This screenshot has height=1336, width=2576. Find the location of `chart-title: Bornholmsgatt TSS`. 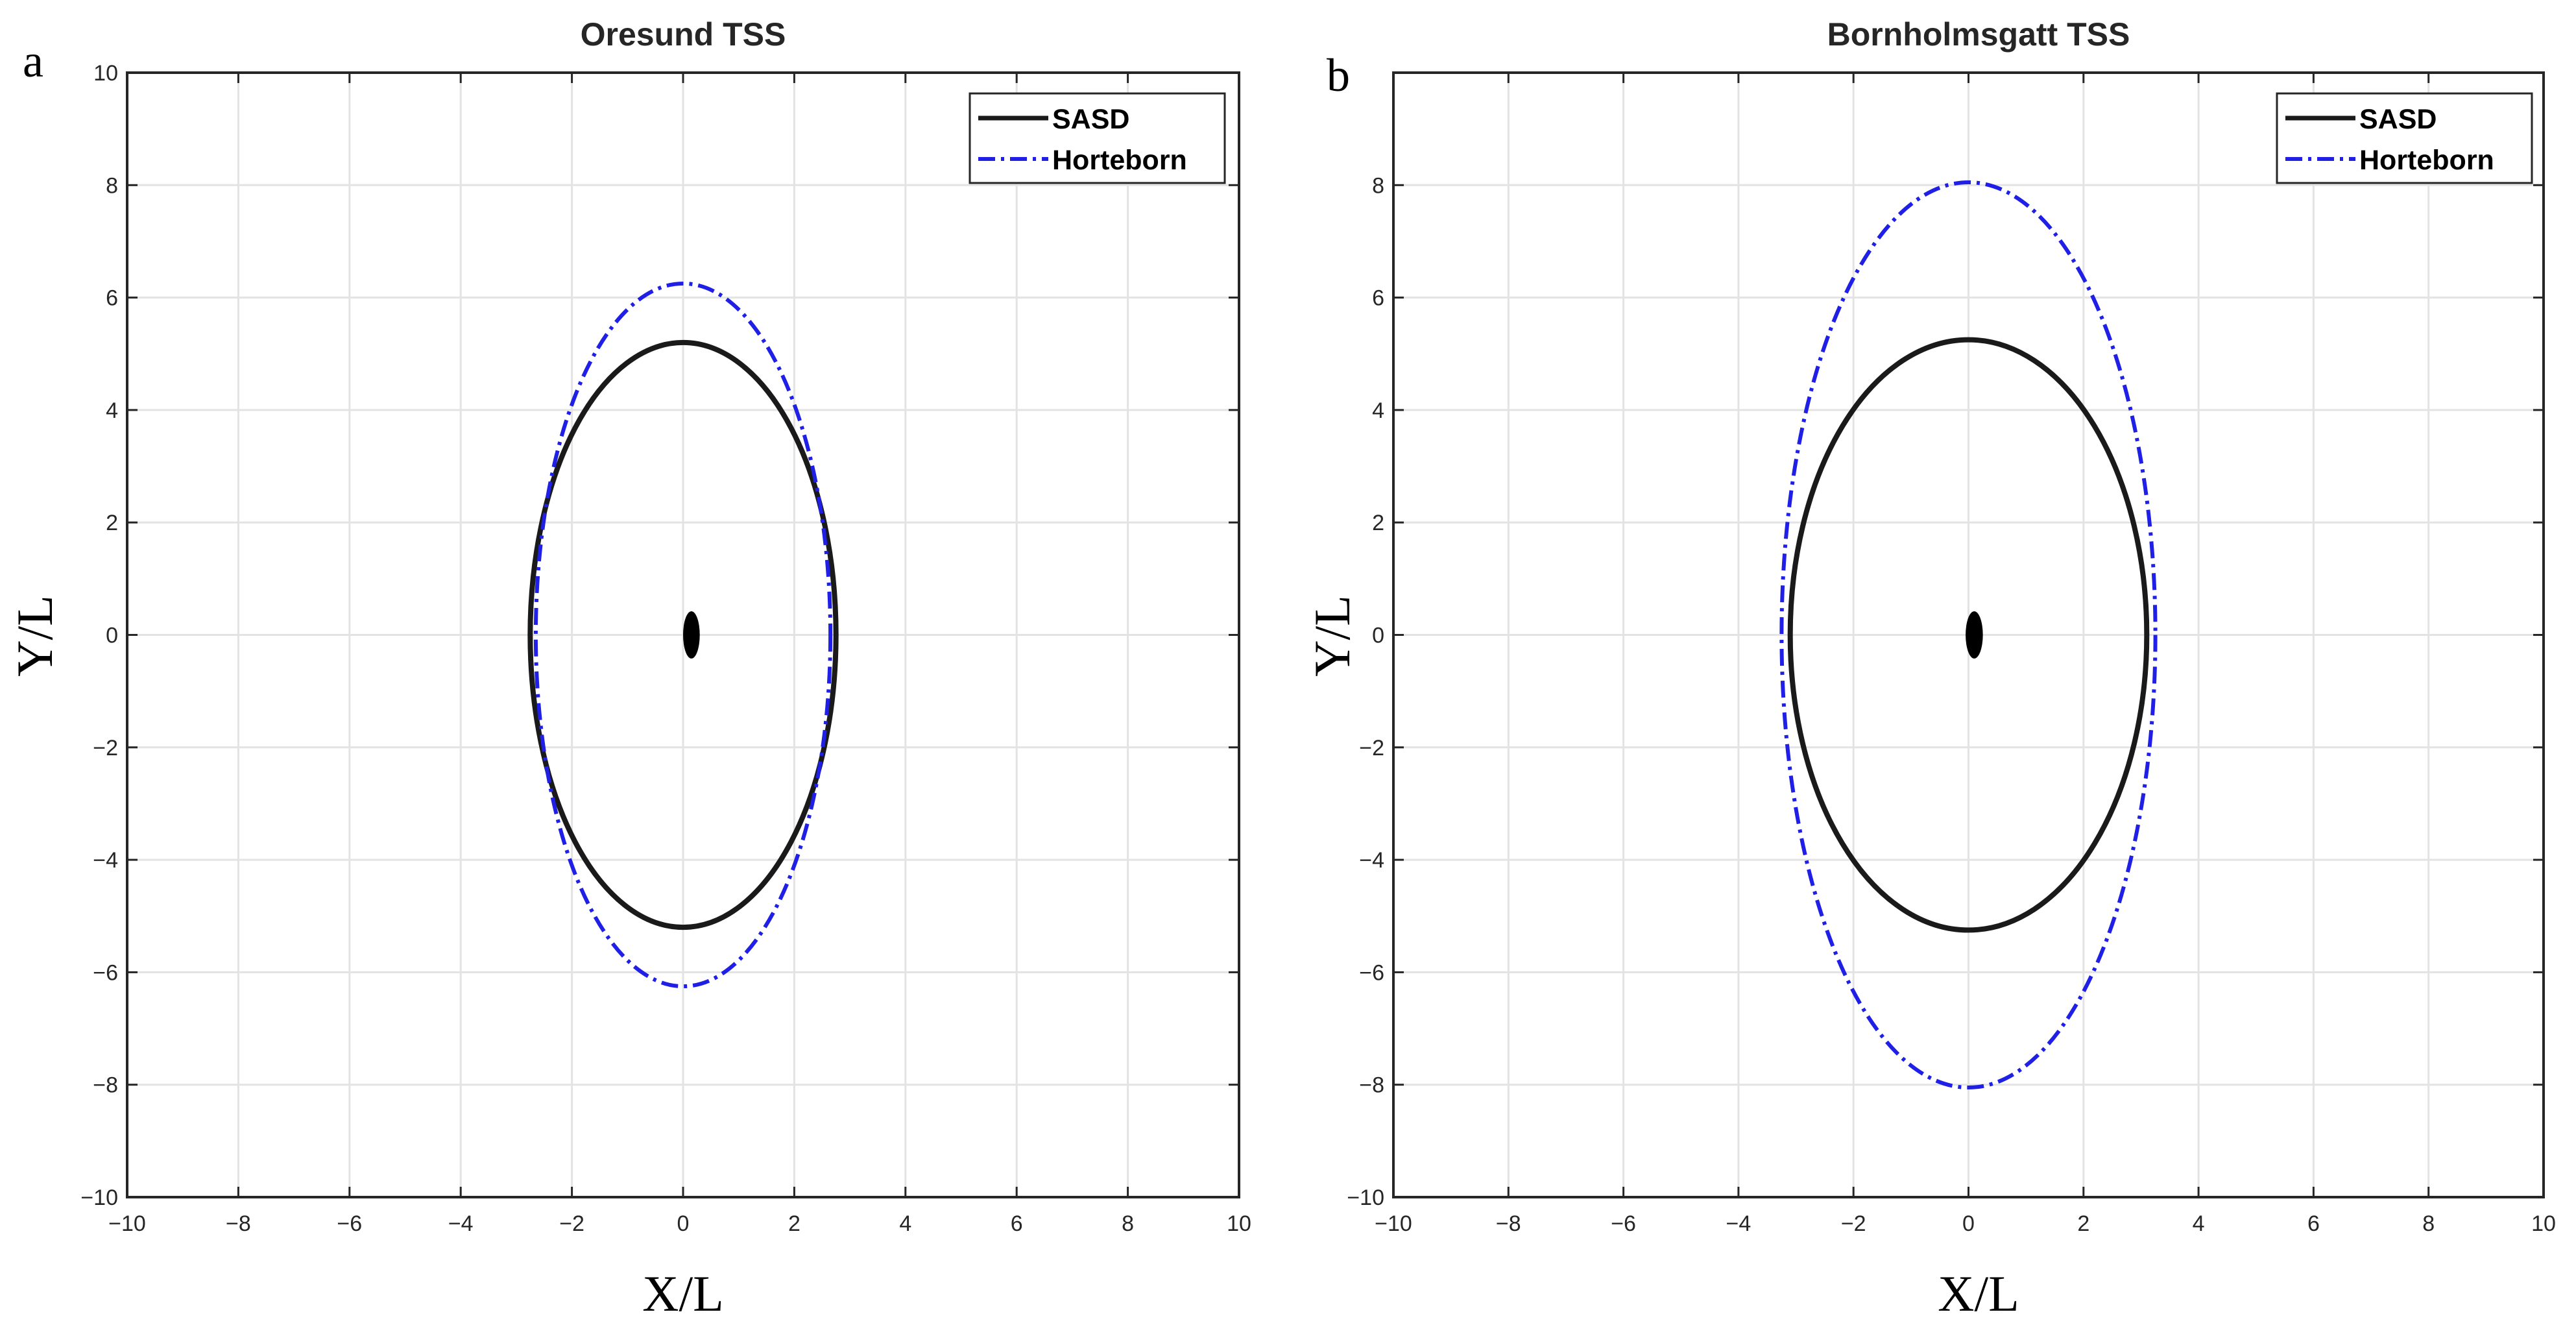

chart-title: Bornholmsgatt TSS is located at coordinates (1978, 34).